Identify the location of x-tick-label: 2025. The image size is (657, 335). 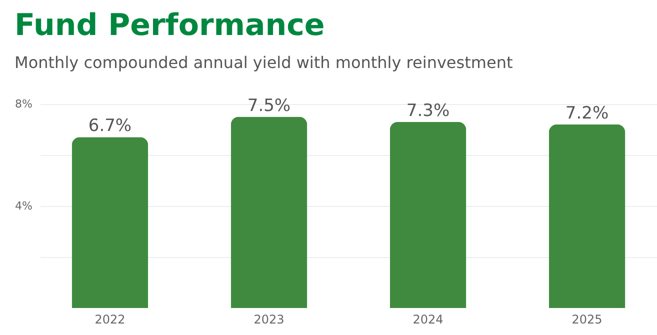
(587, 319).